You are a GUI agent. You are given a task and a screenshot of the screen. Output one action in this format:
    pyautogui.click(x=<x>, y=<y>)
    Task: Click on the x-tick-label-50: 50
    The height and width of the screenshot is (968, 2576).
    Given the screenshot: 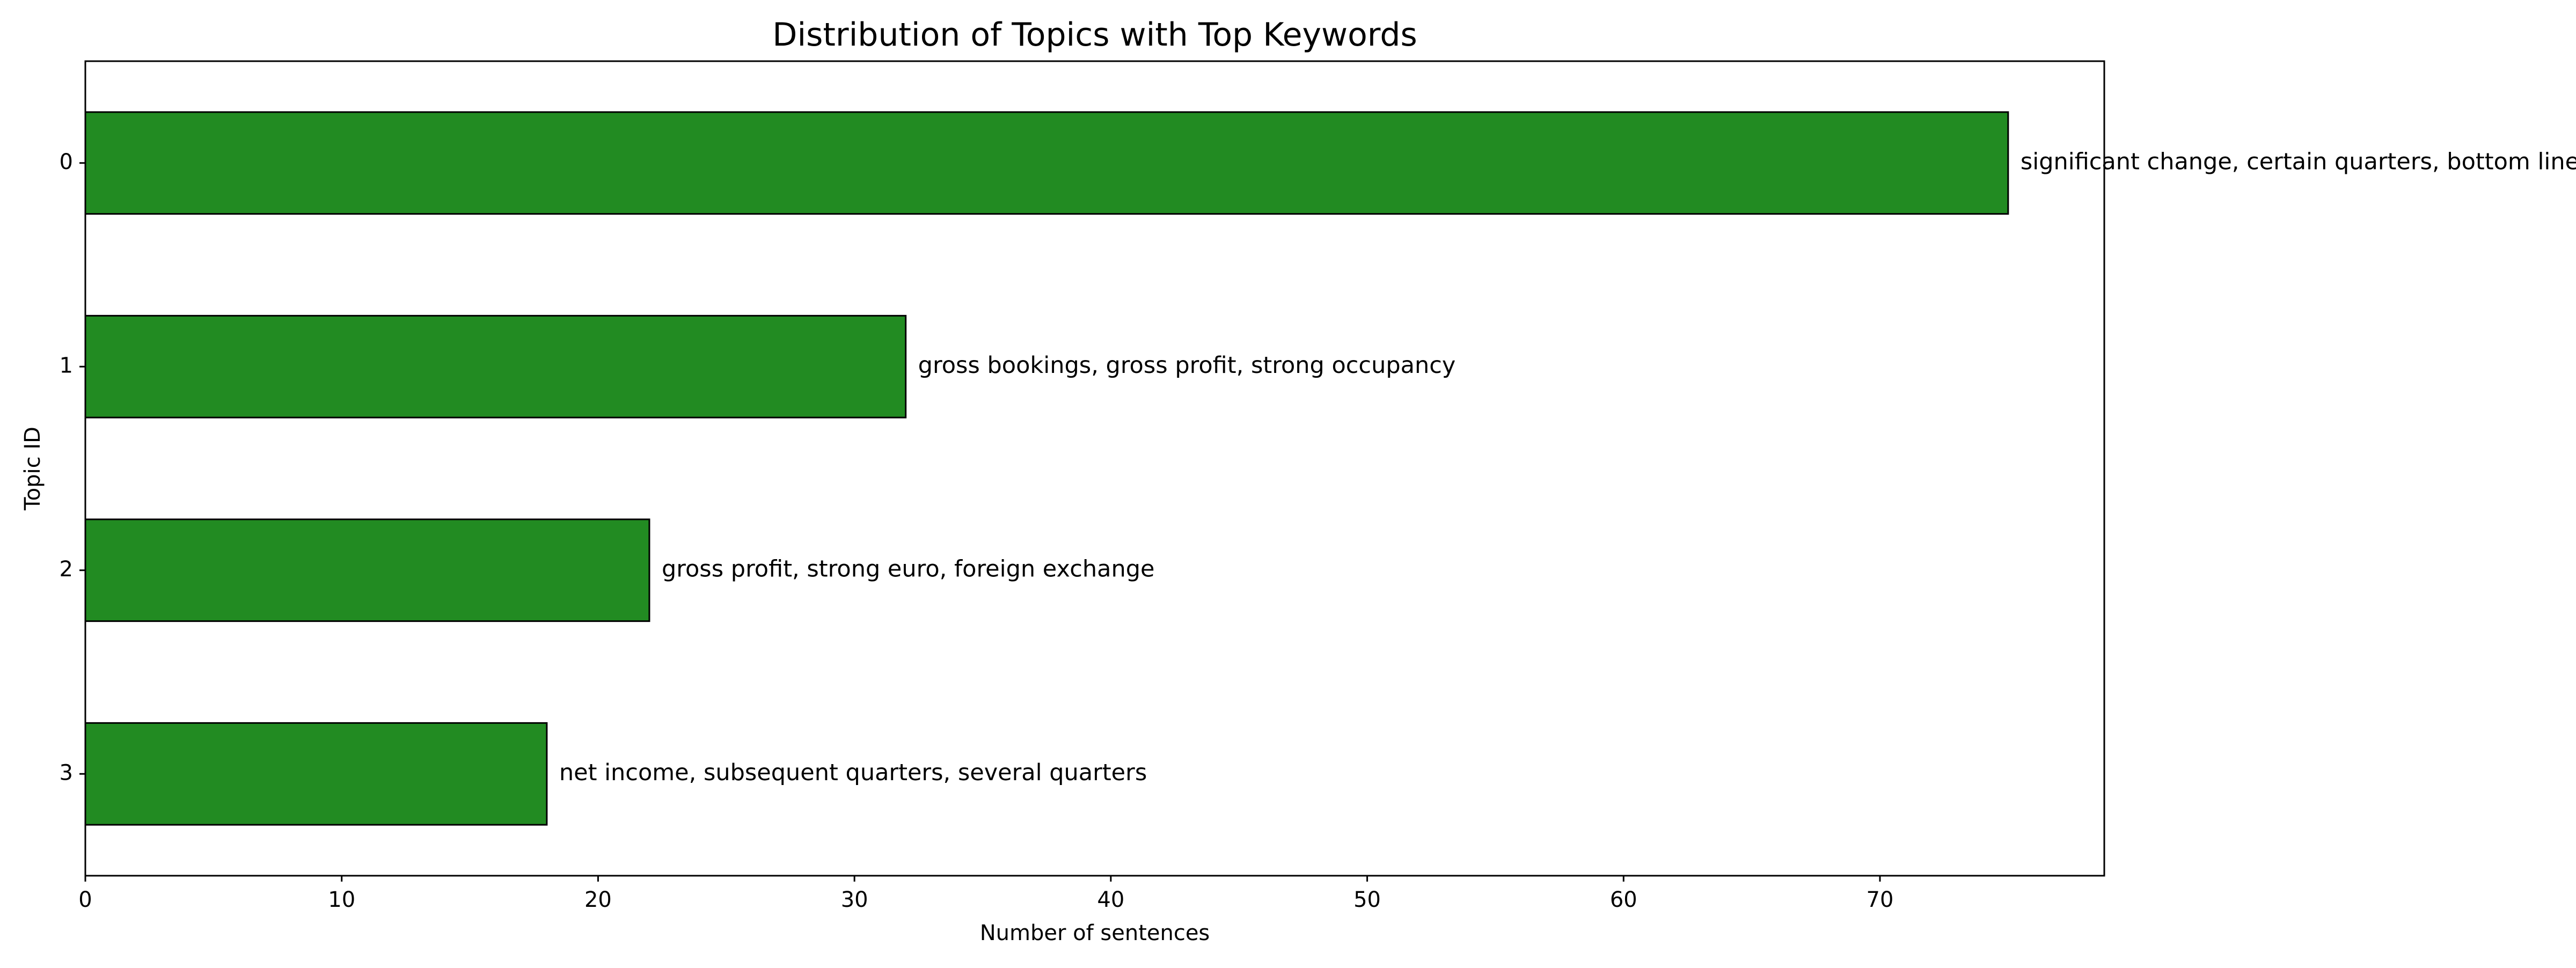 What is the action you would take?
    pyautogui.click(x=1367, y=900)
    